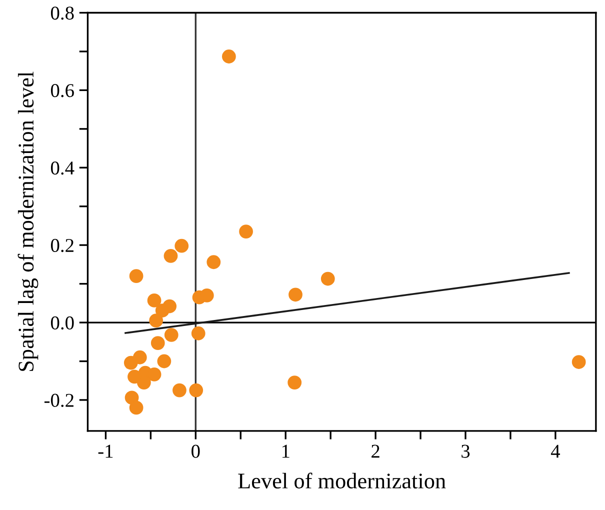 The height and width of the screenshot is (510, 605). What do you see at coordinates (196, 451) in the screenshot?
I see `x-tick-label: 0` at bounding box center [196, 451].